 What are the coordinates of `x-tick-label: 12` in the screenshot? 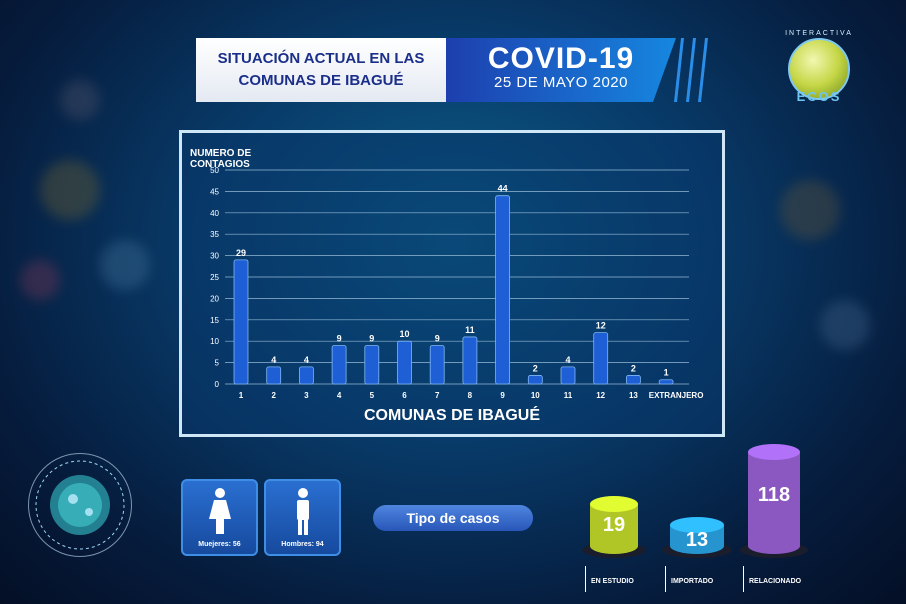 It's located at (600, 395).